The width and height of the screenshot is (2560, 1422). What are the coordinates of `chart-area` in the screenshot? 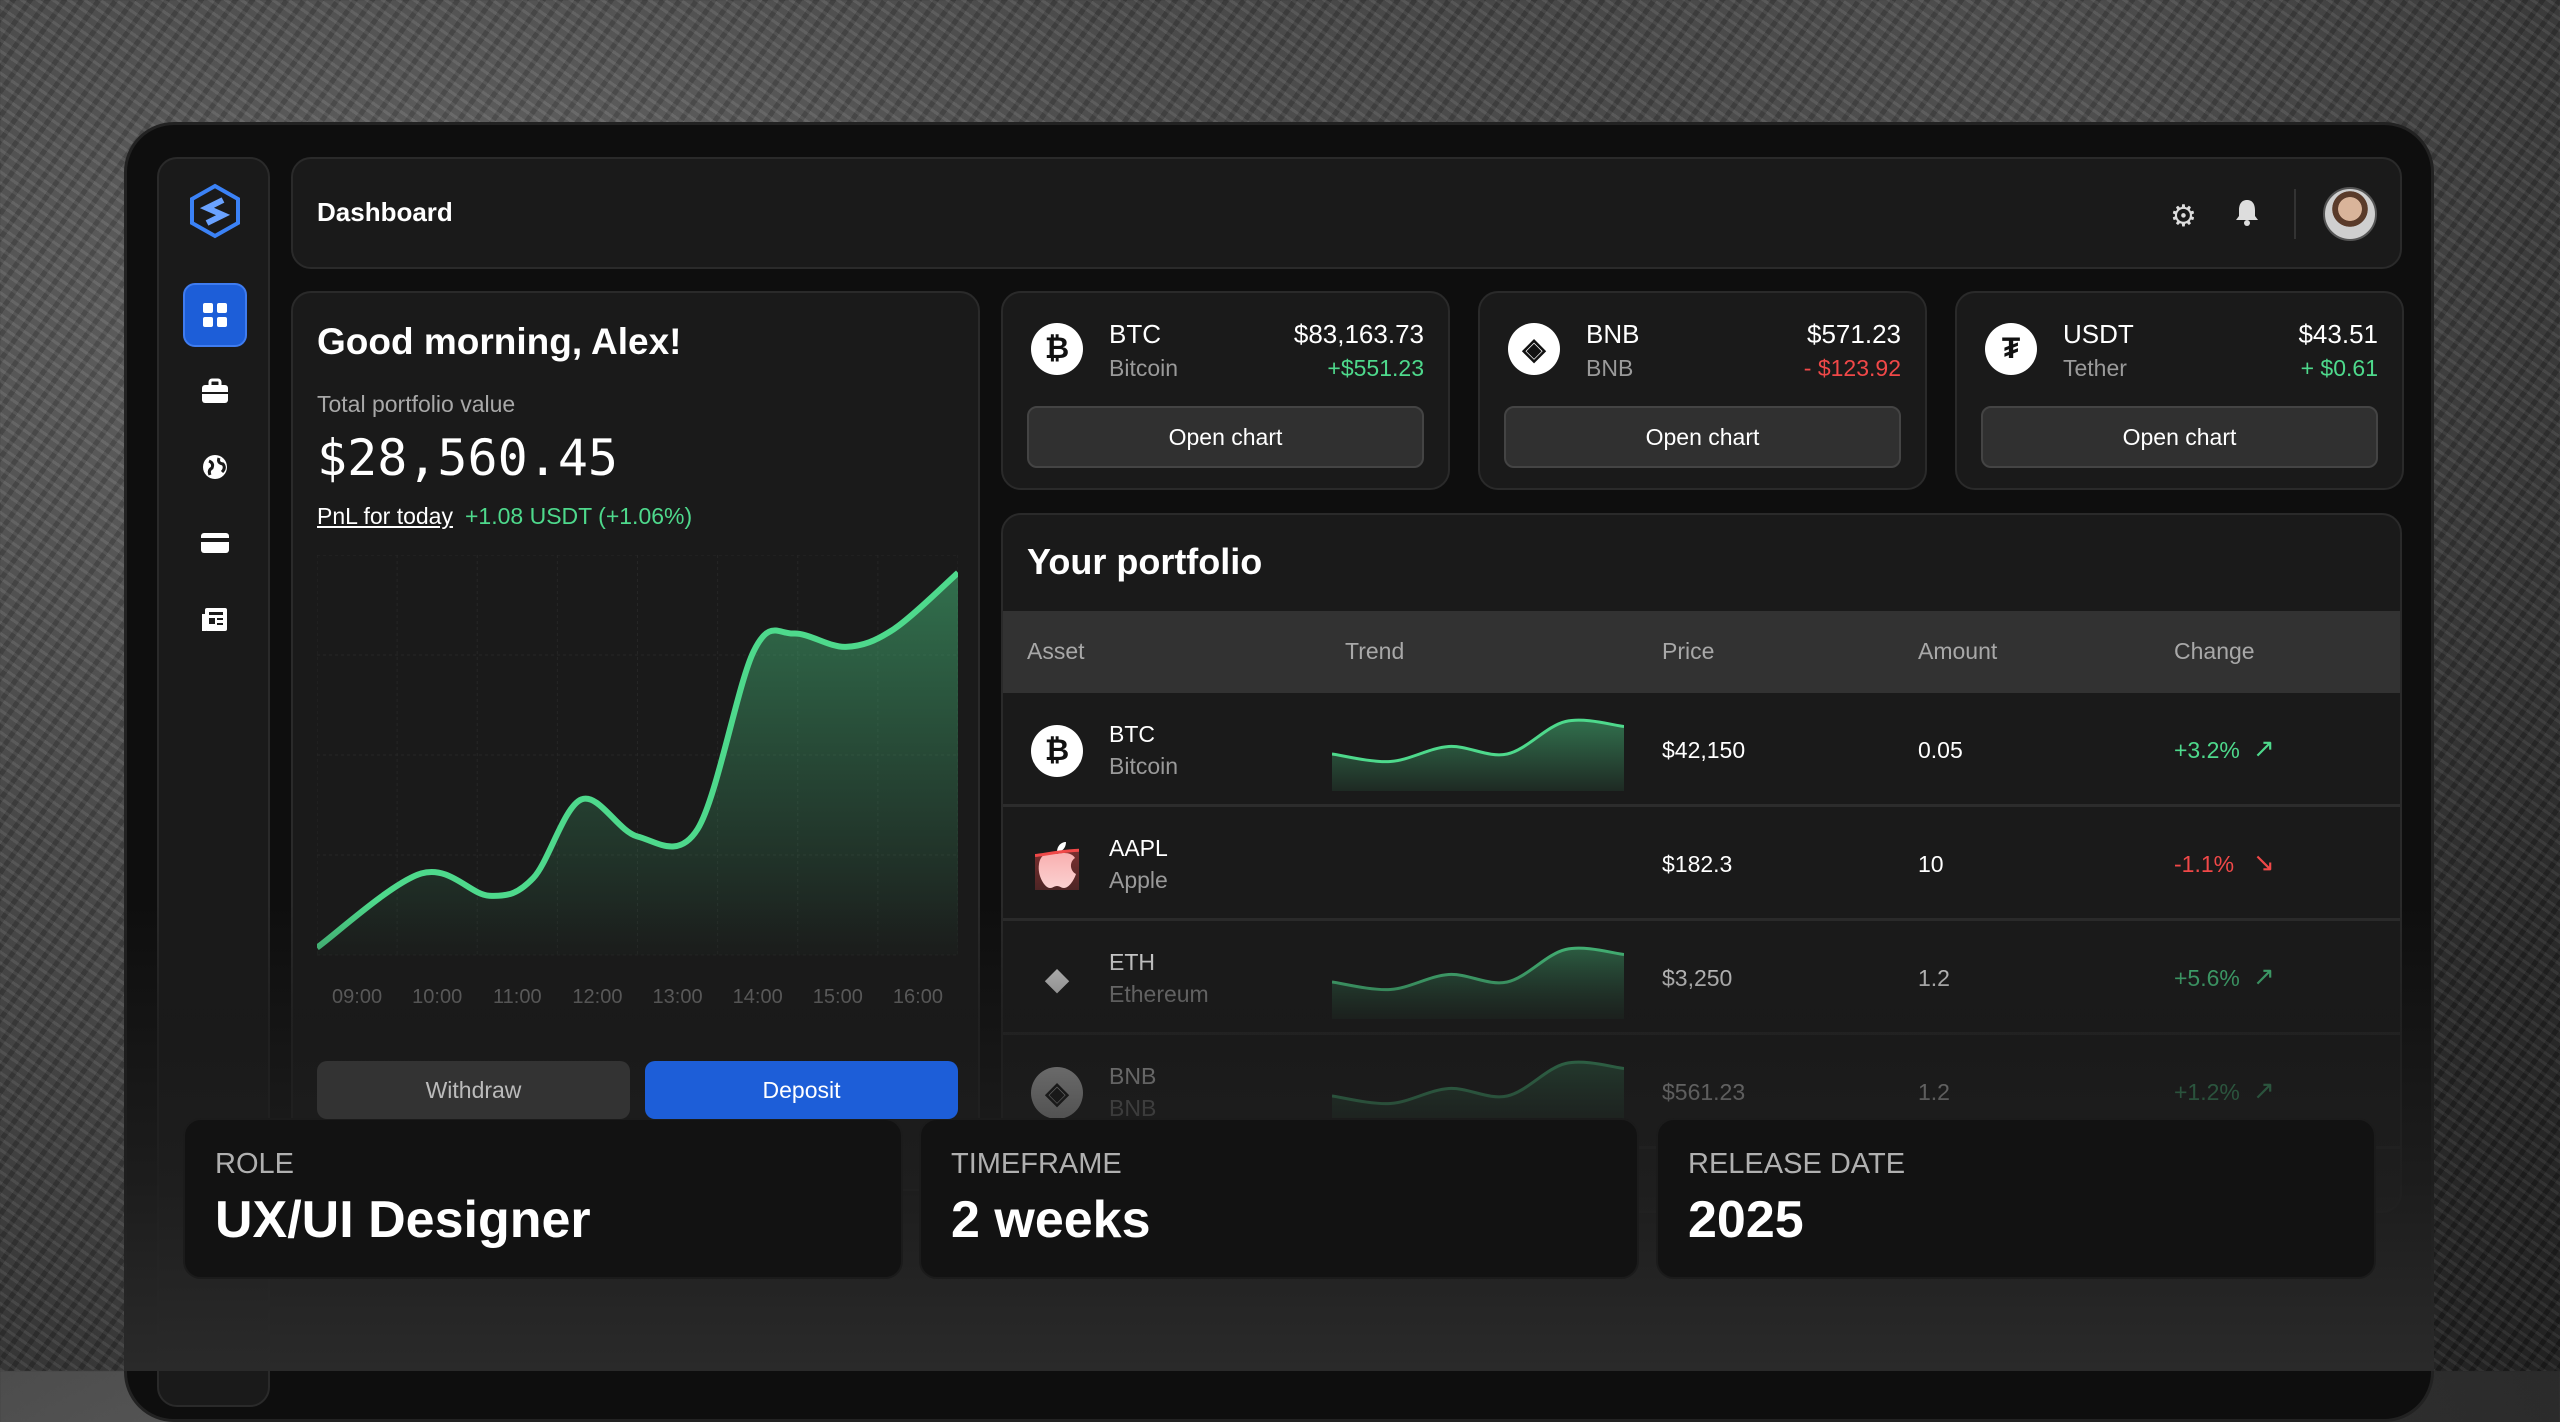 It's located at (637, 763).